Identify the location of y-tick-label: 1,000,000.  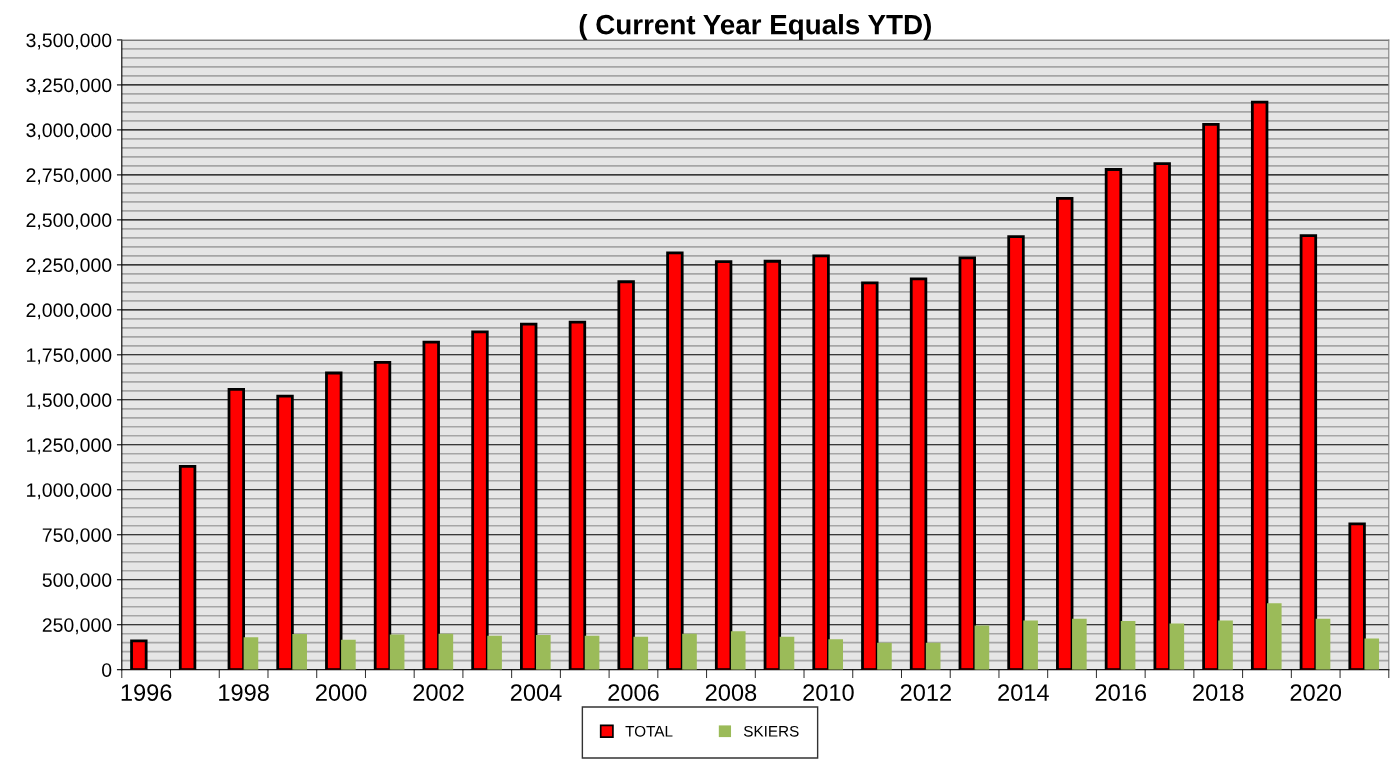
(69, 491).